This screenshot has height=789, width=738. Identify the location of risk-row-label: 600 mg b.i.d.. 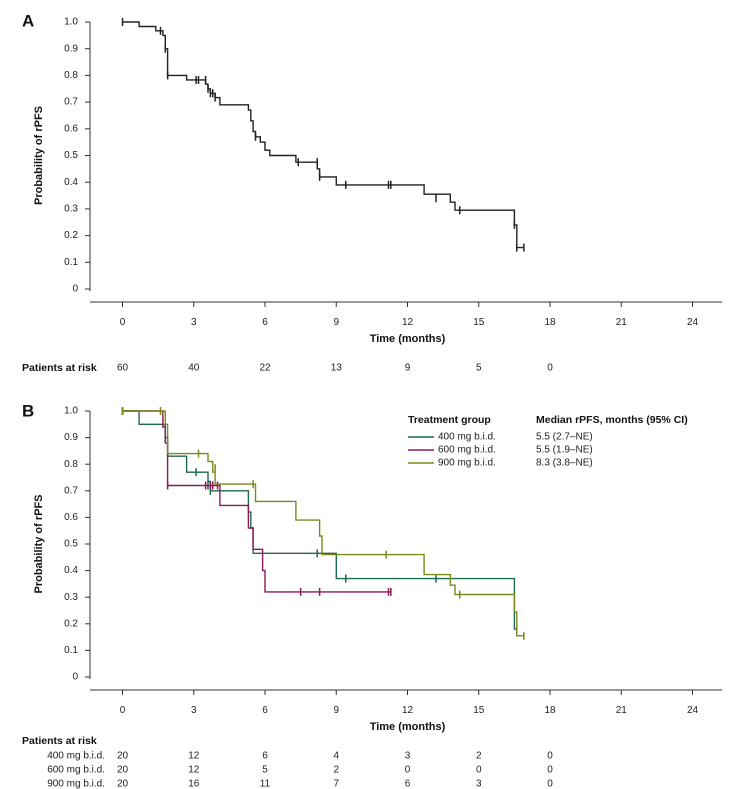
(76, 770).